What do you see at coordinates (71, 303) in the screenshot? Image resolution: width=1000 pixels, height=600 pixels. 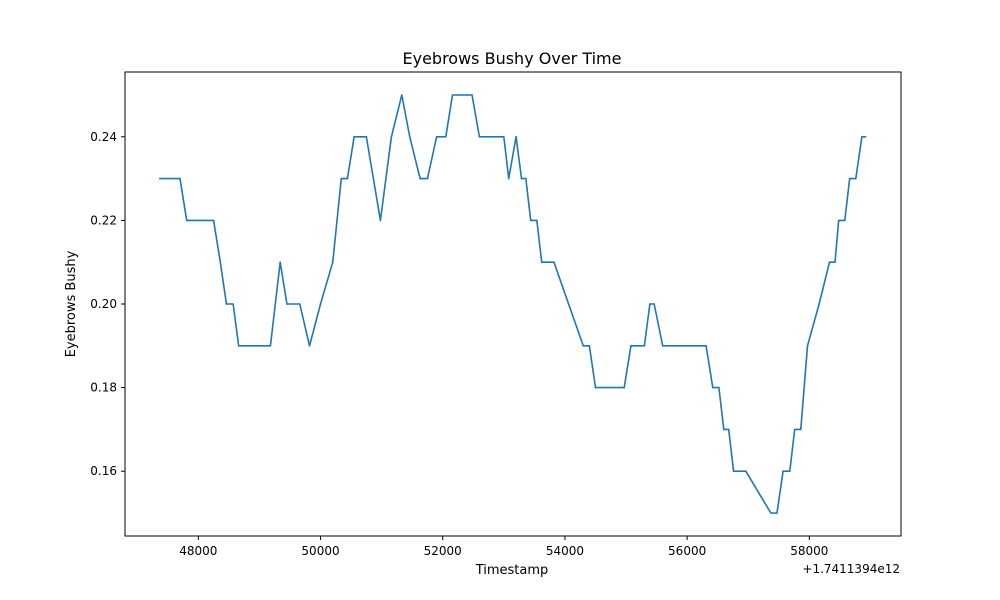 I see `y-axis-label: Eyebrows Bushy` at bounding box center [71, 303].